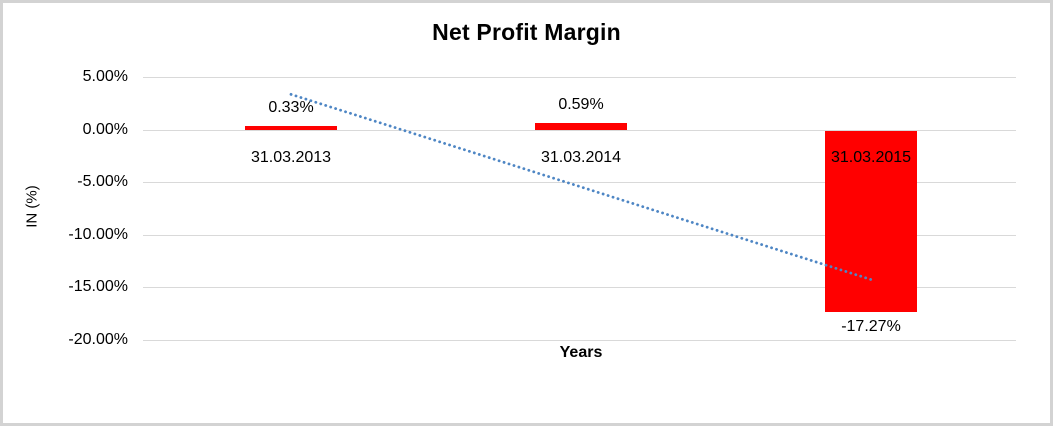 This screenshot has width=1053, height=426. I want to click on chart-title: Net Profit Margin, so click(526, 32).